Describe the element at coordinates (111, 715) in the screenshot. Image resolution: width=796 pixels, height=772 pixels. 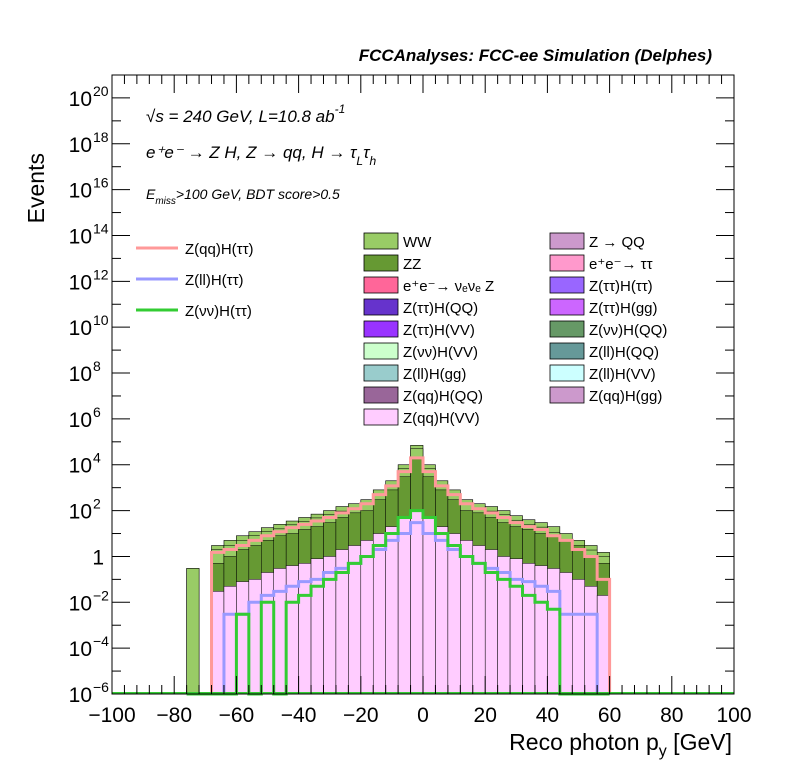
I see `x-tick-label: −100` at that location.